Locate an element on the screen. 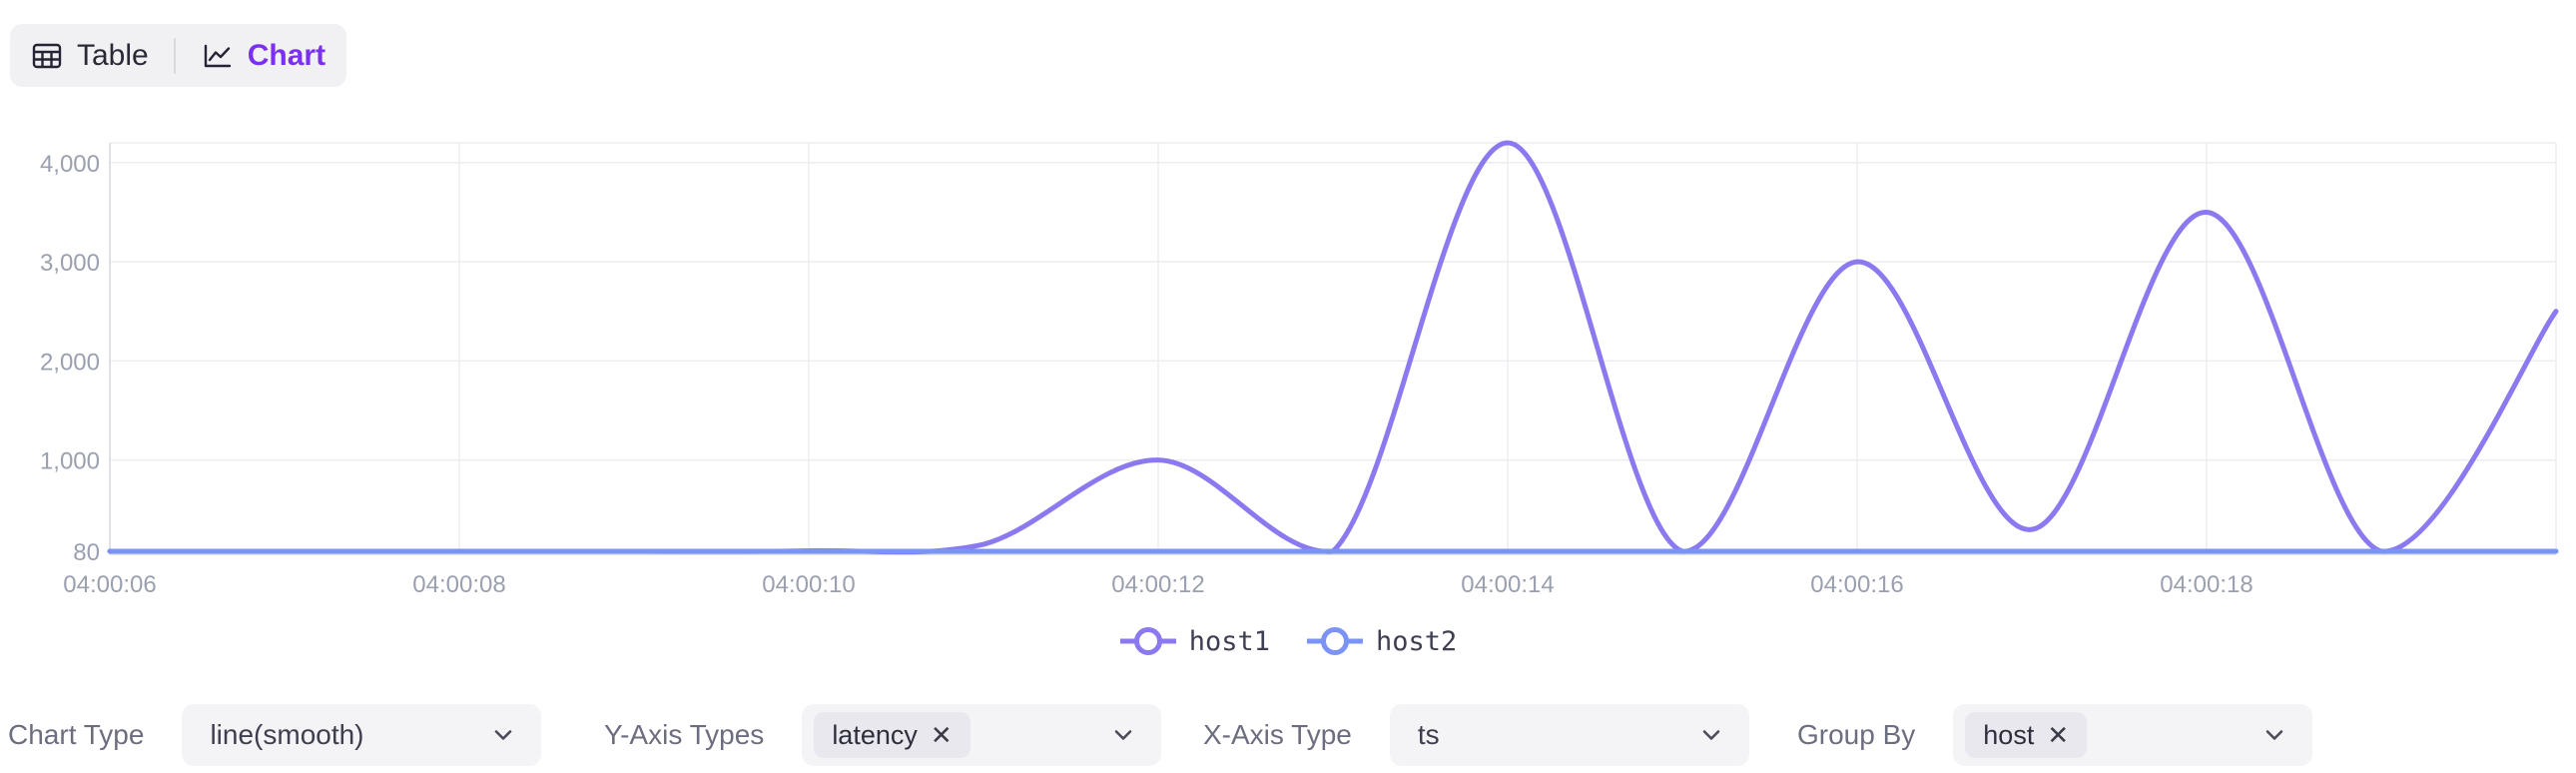 Image resolution: width=2576 pixels, height=773 pixels. svg-text: 1,000 is located at coordinates (70, 461).